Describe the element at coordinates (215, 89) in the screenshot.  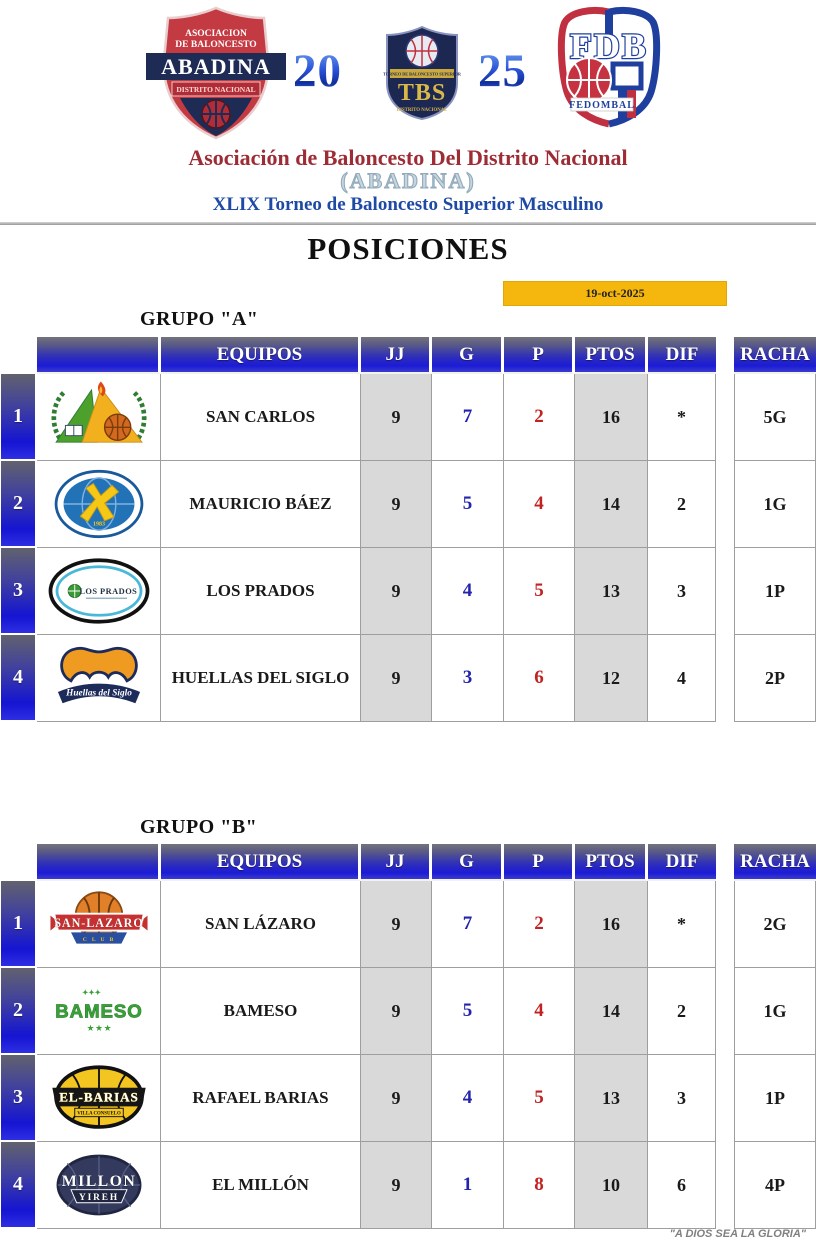
I see `abadina-ribbon-text: DISTRITO NACIONAL` at that location.